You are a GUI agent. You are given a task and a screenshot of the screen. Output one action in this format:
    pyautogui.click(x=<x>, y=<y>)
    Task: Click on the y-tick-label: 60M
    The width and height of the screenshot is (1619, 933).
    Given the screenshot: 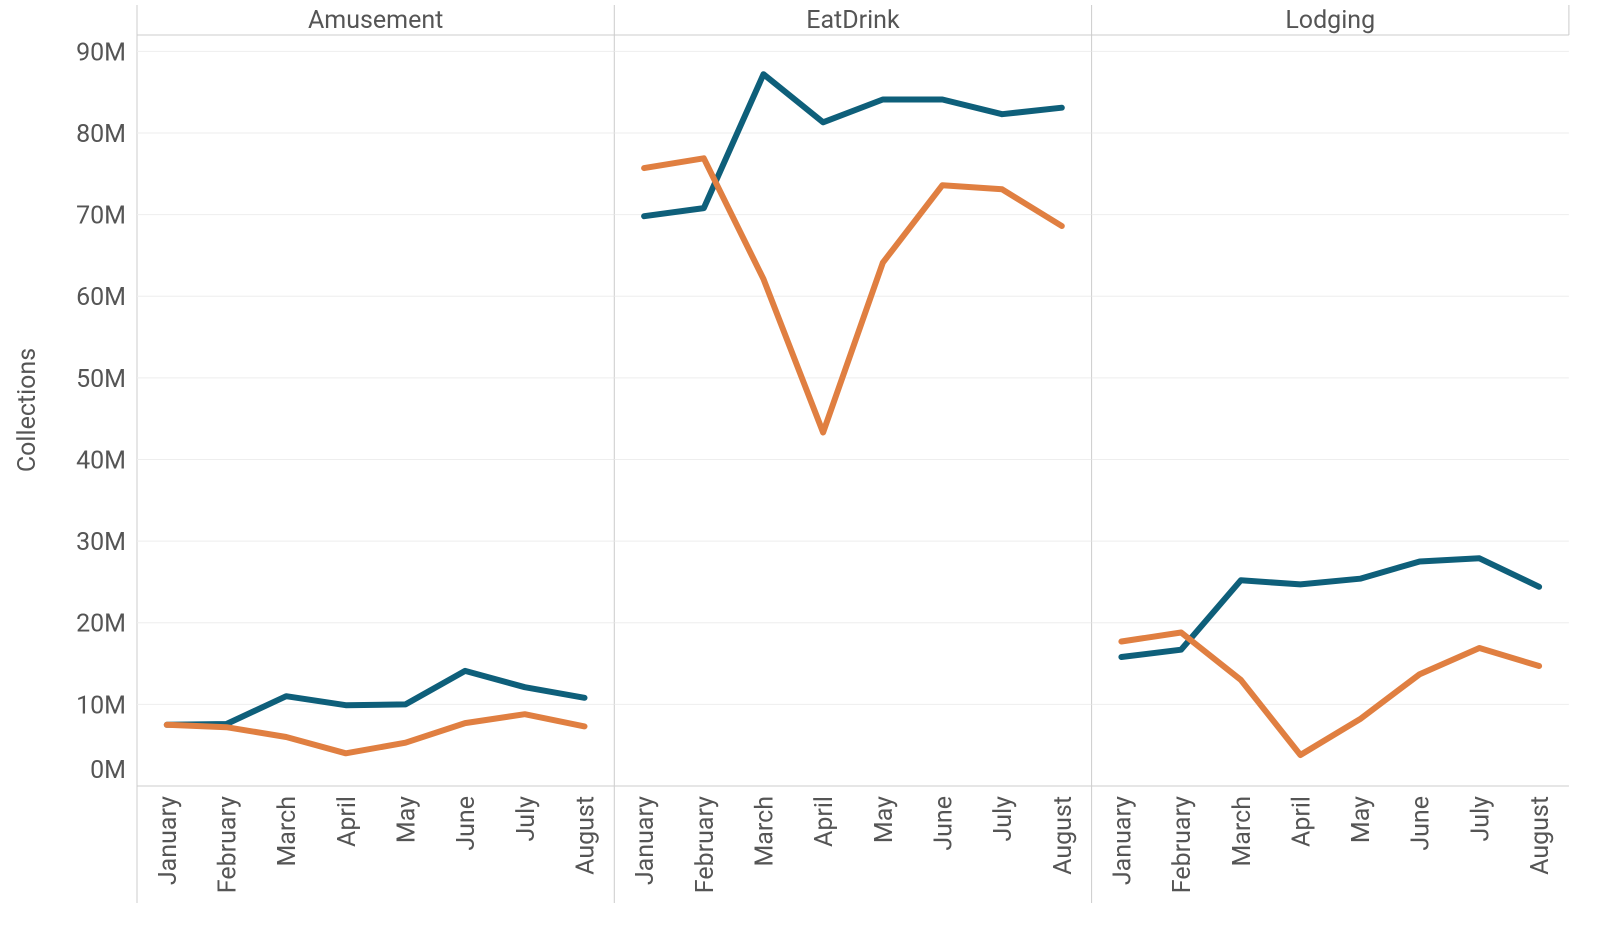 What is the action you would take?
    pyautogui.click(x=101, y=297)
    